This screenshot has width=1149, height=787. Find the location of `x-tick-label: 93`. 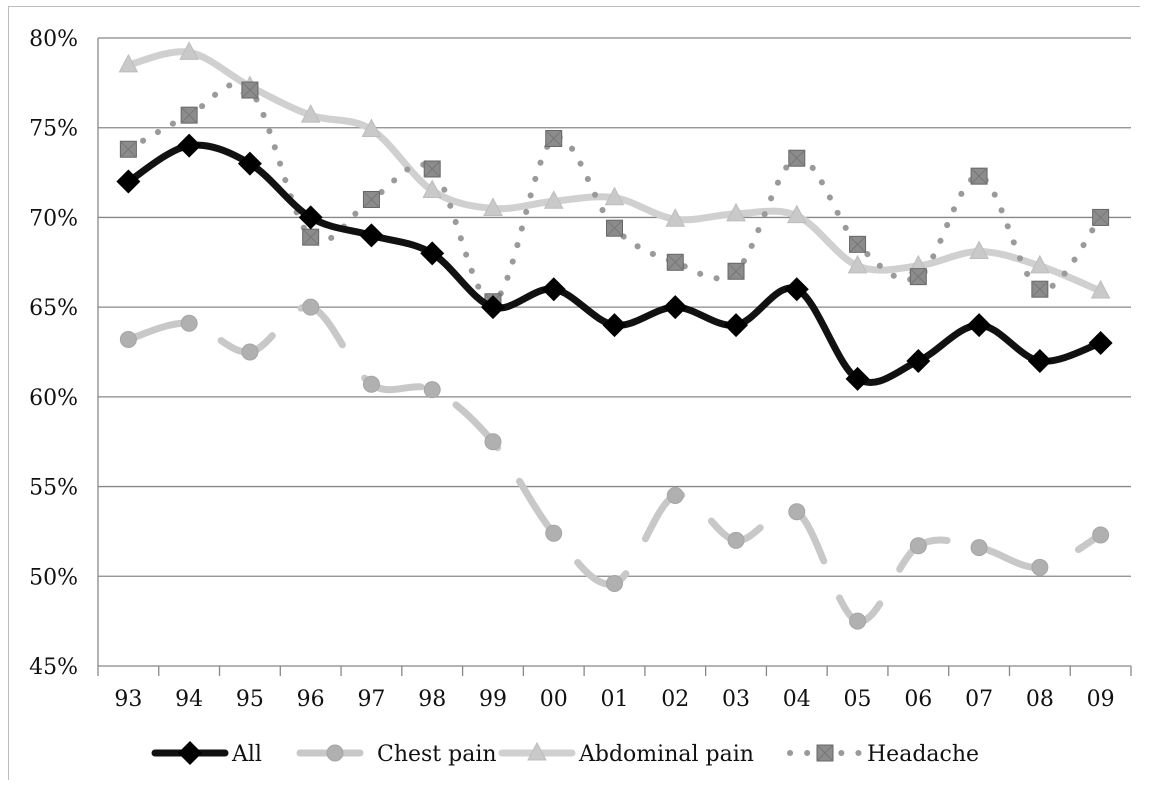

x-tick-label: 93 is located at coordinates (128, 699).